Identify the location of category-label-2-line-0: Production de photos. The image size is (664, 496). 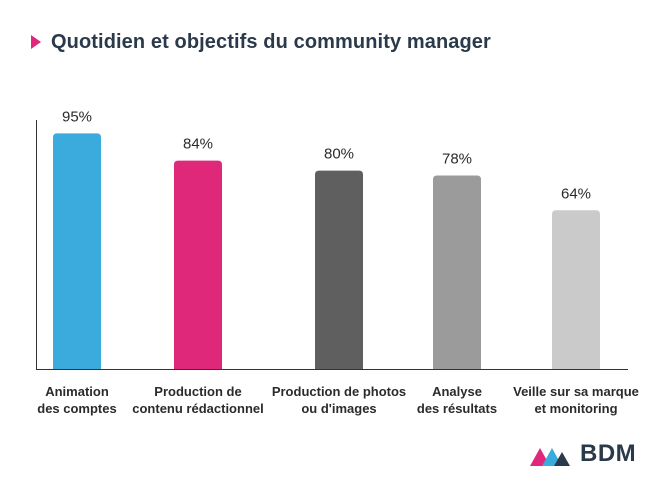
(339, 391).